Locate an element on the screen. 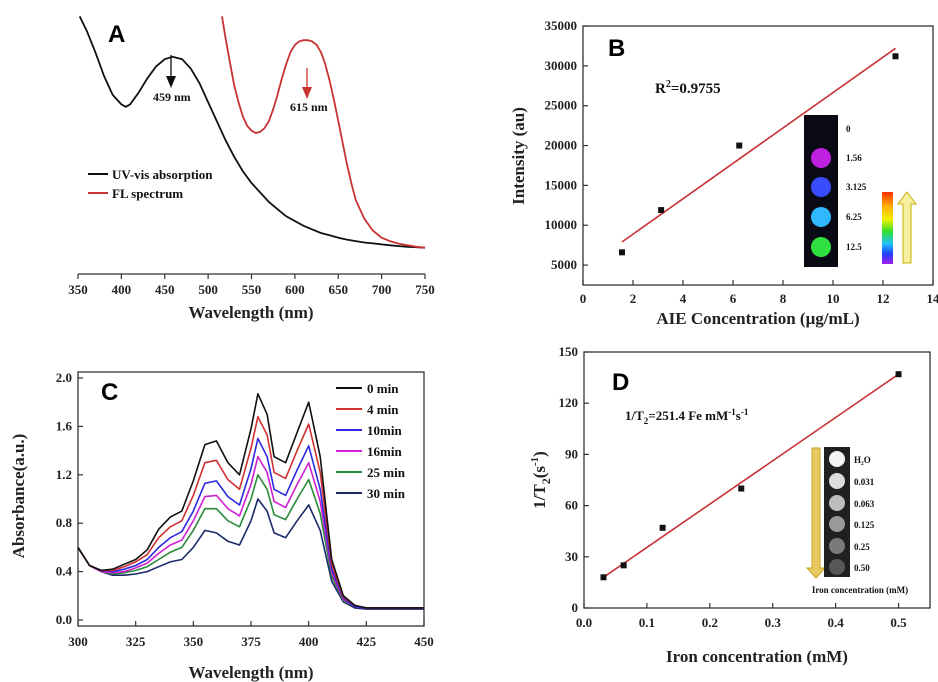 The image size is (938, 682). panel-d-inset-label: 0.031 is located at coordinates (864, 482).